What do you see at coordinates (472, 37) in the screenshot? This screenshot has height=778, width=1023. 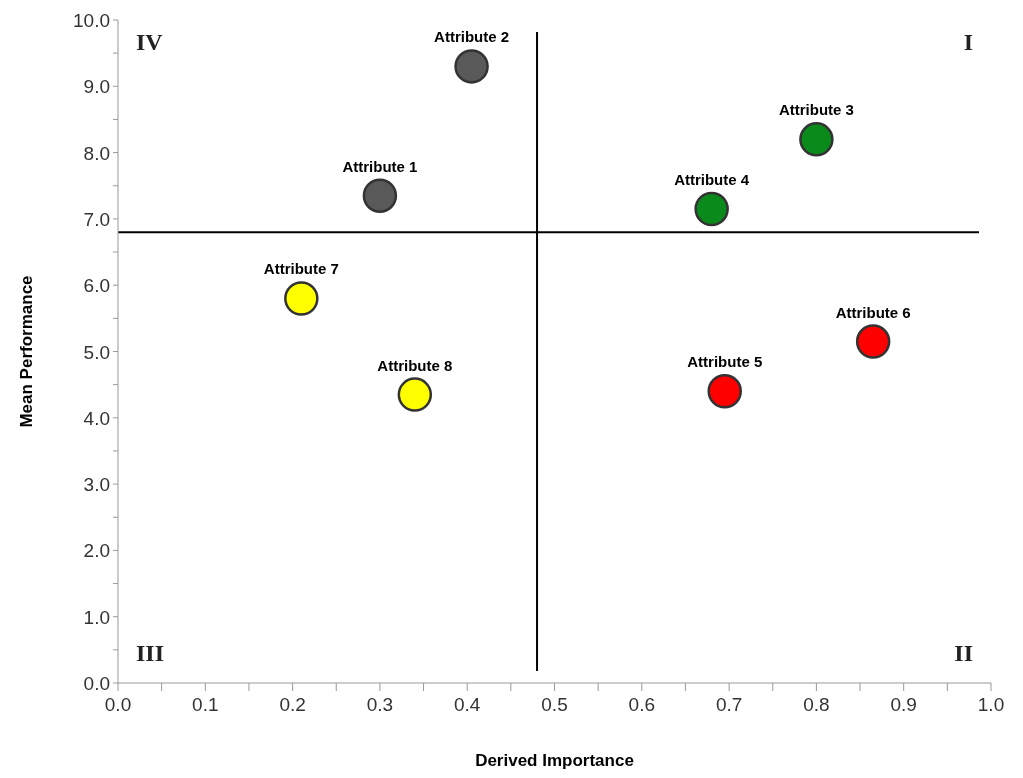 I see `series-label: Attribute 2` at bounding box center [472, 37].